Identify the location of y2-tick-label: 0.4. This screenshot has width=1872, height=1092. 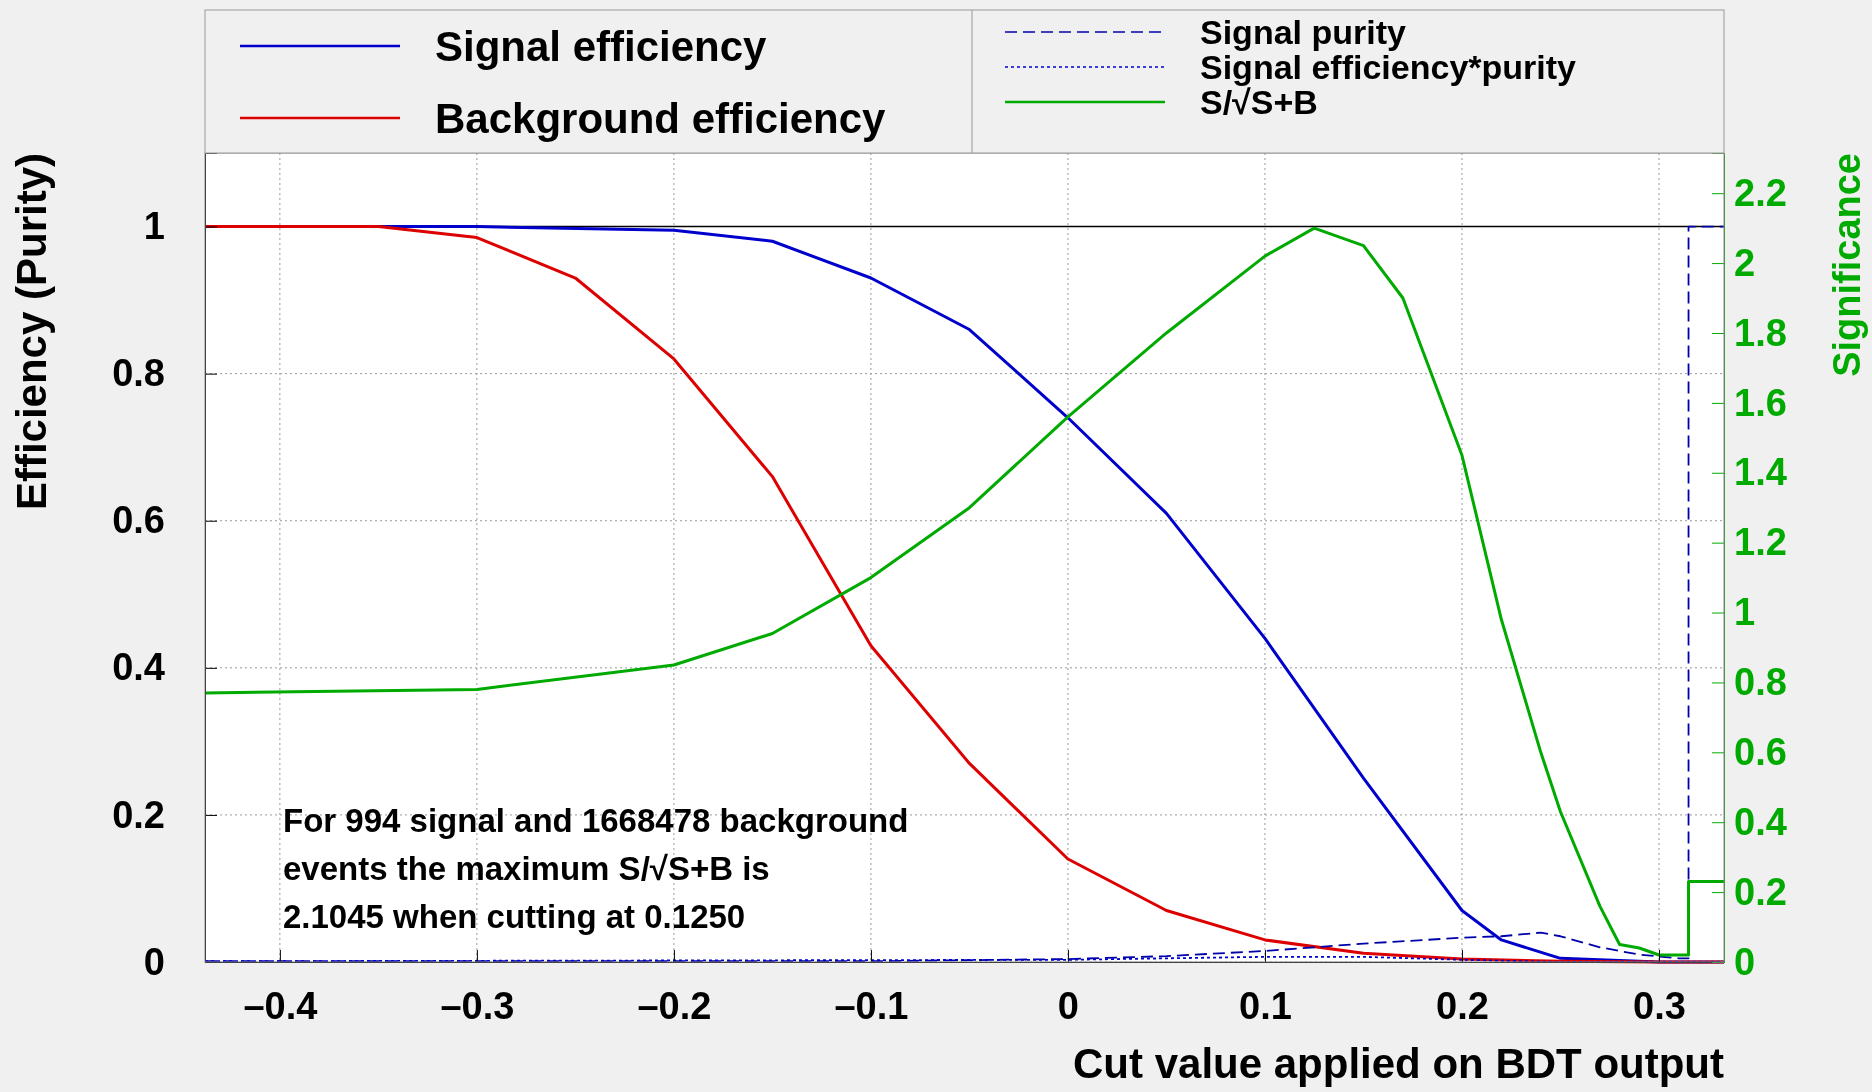
(1760, 821).